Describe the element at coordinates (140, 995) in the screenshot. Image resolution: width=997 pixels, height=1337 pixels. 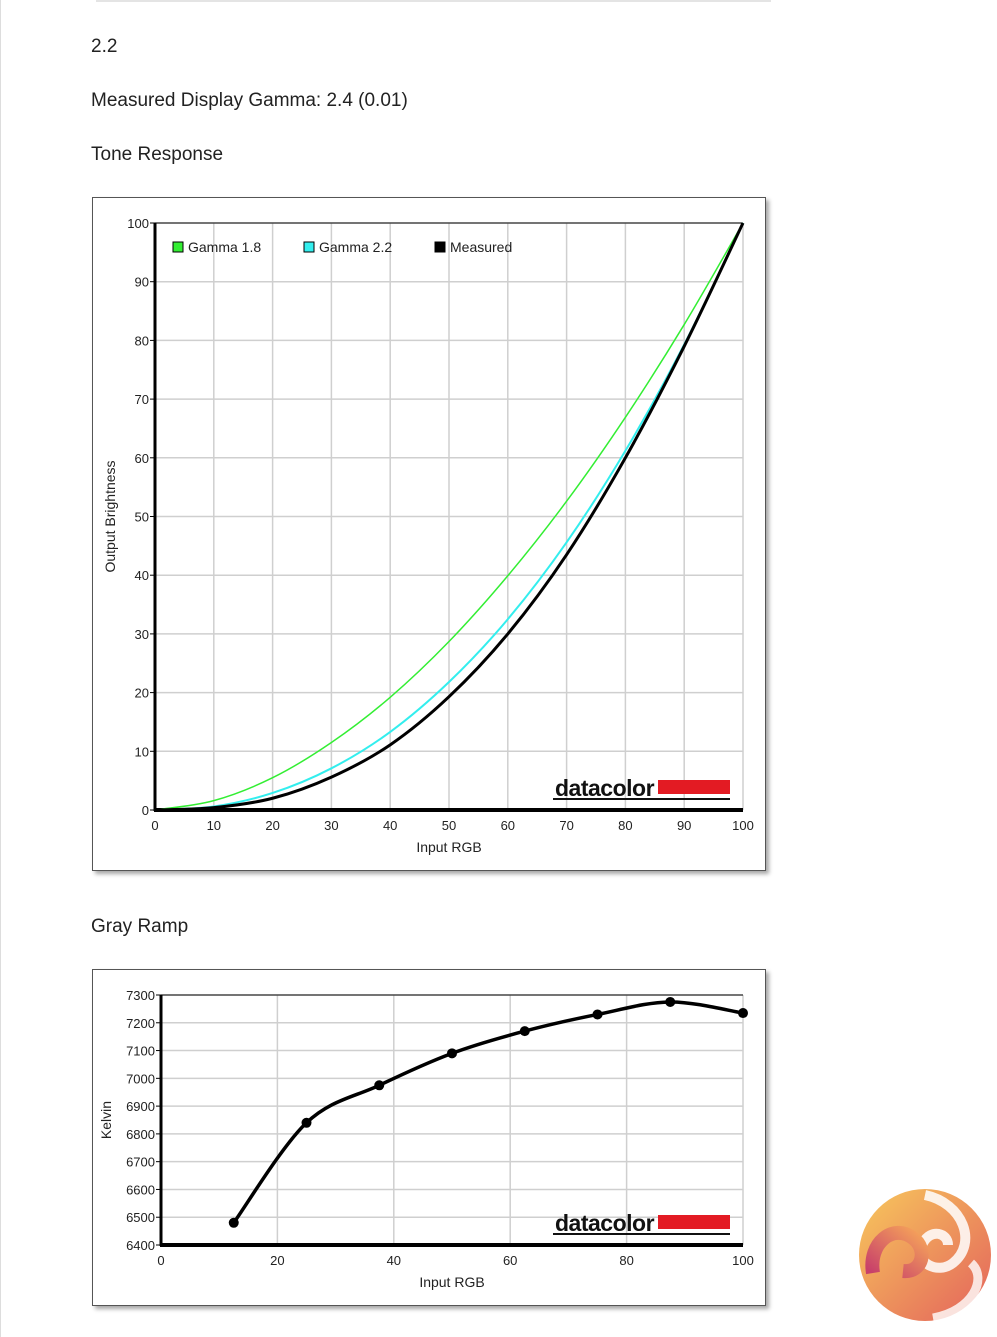
I see `y-tick-label: 7300` at that location.